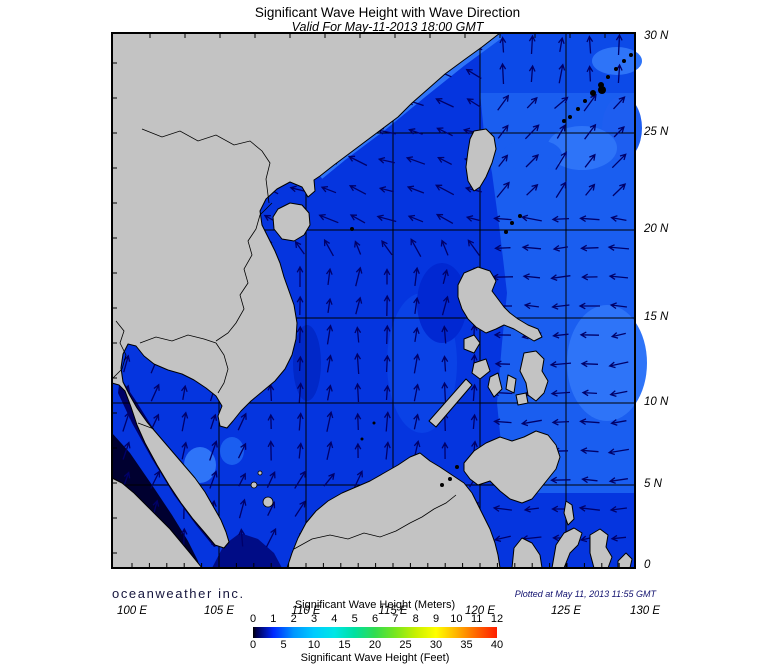 The image size is (775, 665). What do you see at coordinates (566, 611) in the screenshot?
I see `lon-tick-label: 125 E` at bounding box center [566, 611].